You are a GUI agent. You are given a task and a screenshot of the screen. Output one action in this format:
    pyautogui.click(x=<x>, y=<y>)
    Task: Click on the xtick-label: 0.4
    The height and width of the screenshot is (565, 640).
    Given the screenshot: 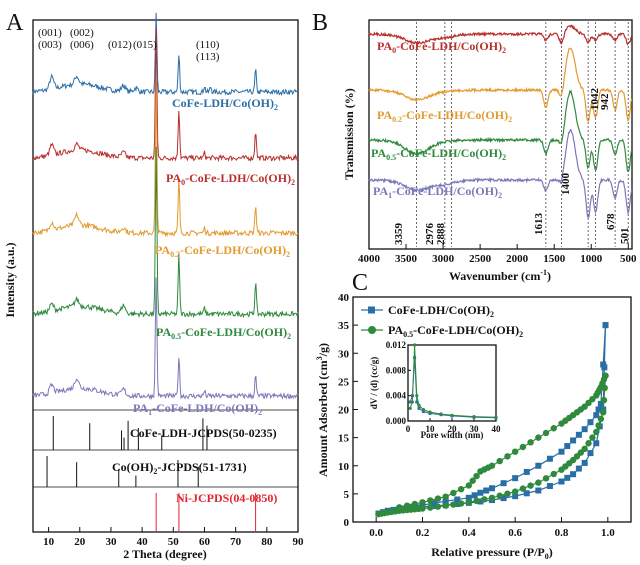 What is the action you would take?
    pyautogui.click(x=469, y=533)
    